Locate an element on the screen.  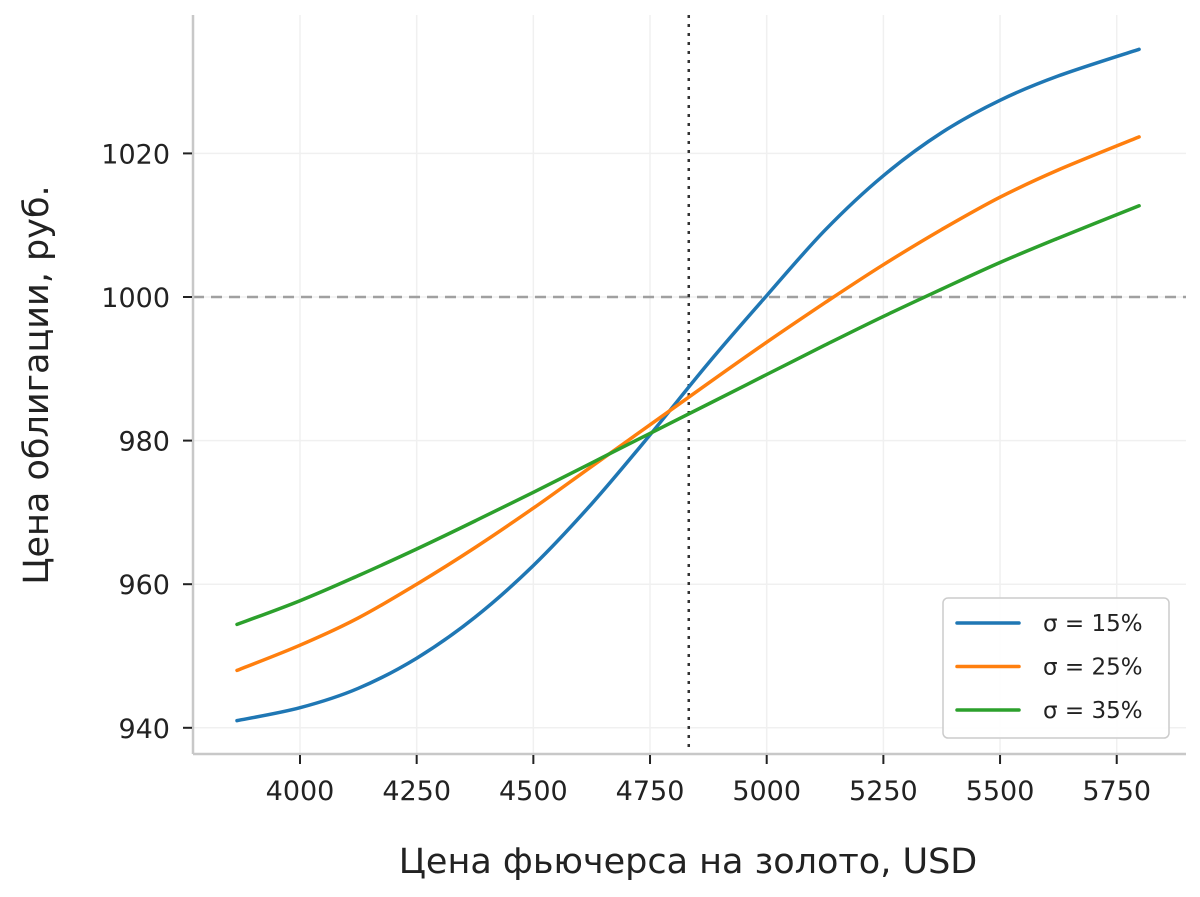
legend: σ = 15% σ = 25% σ = 35% is located at coordinates (1056, 668).